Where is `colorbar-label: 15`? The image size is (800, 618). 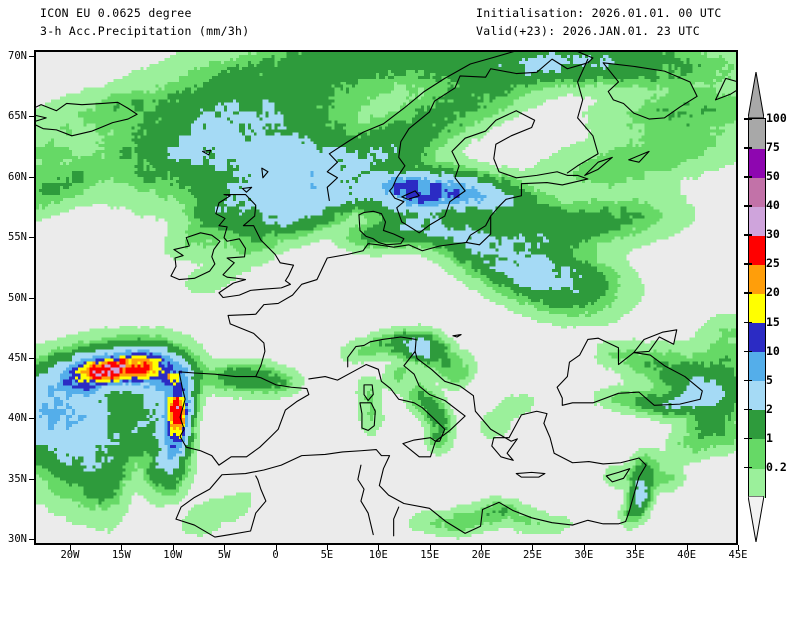
colorbar-label: 15 is located at coordinates (773, 321).